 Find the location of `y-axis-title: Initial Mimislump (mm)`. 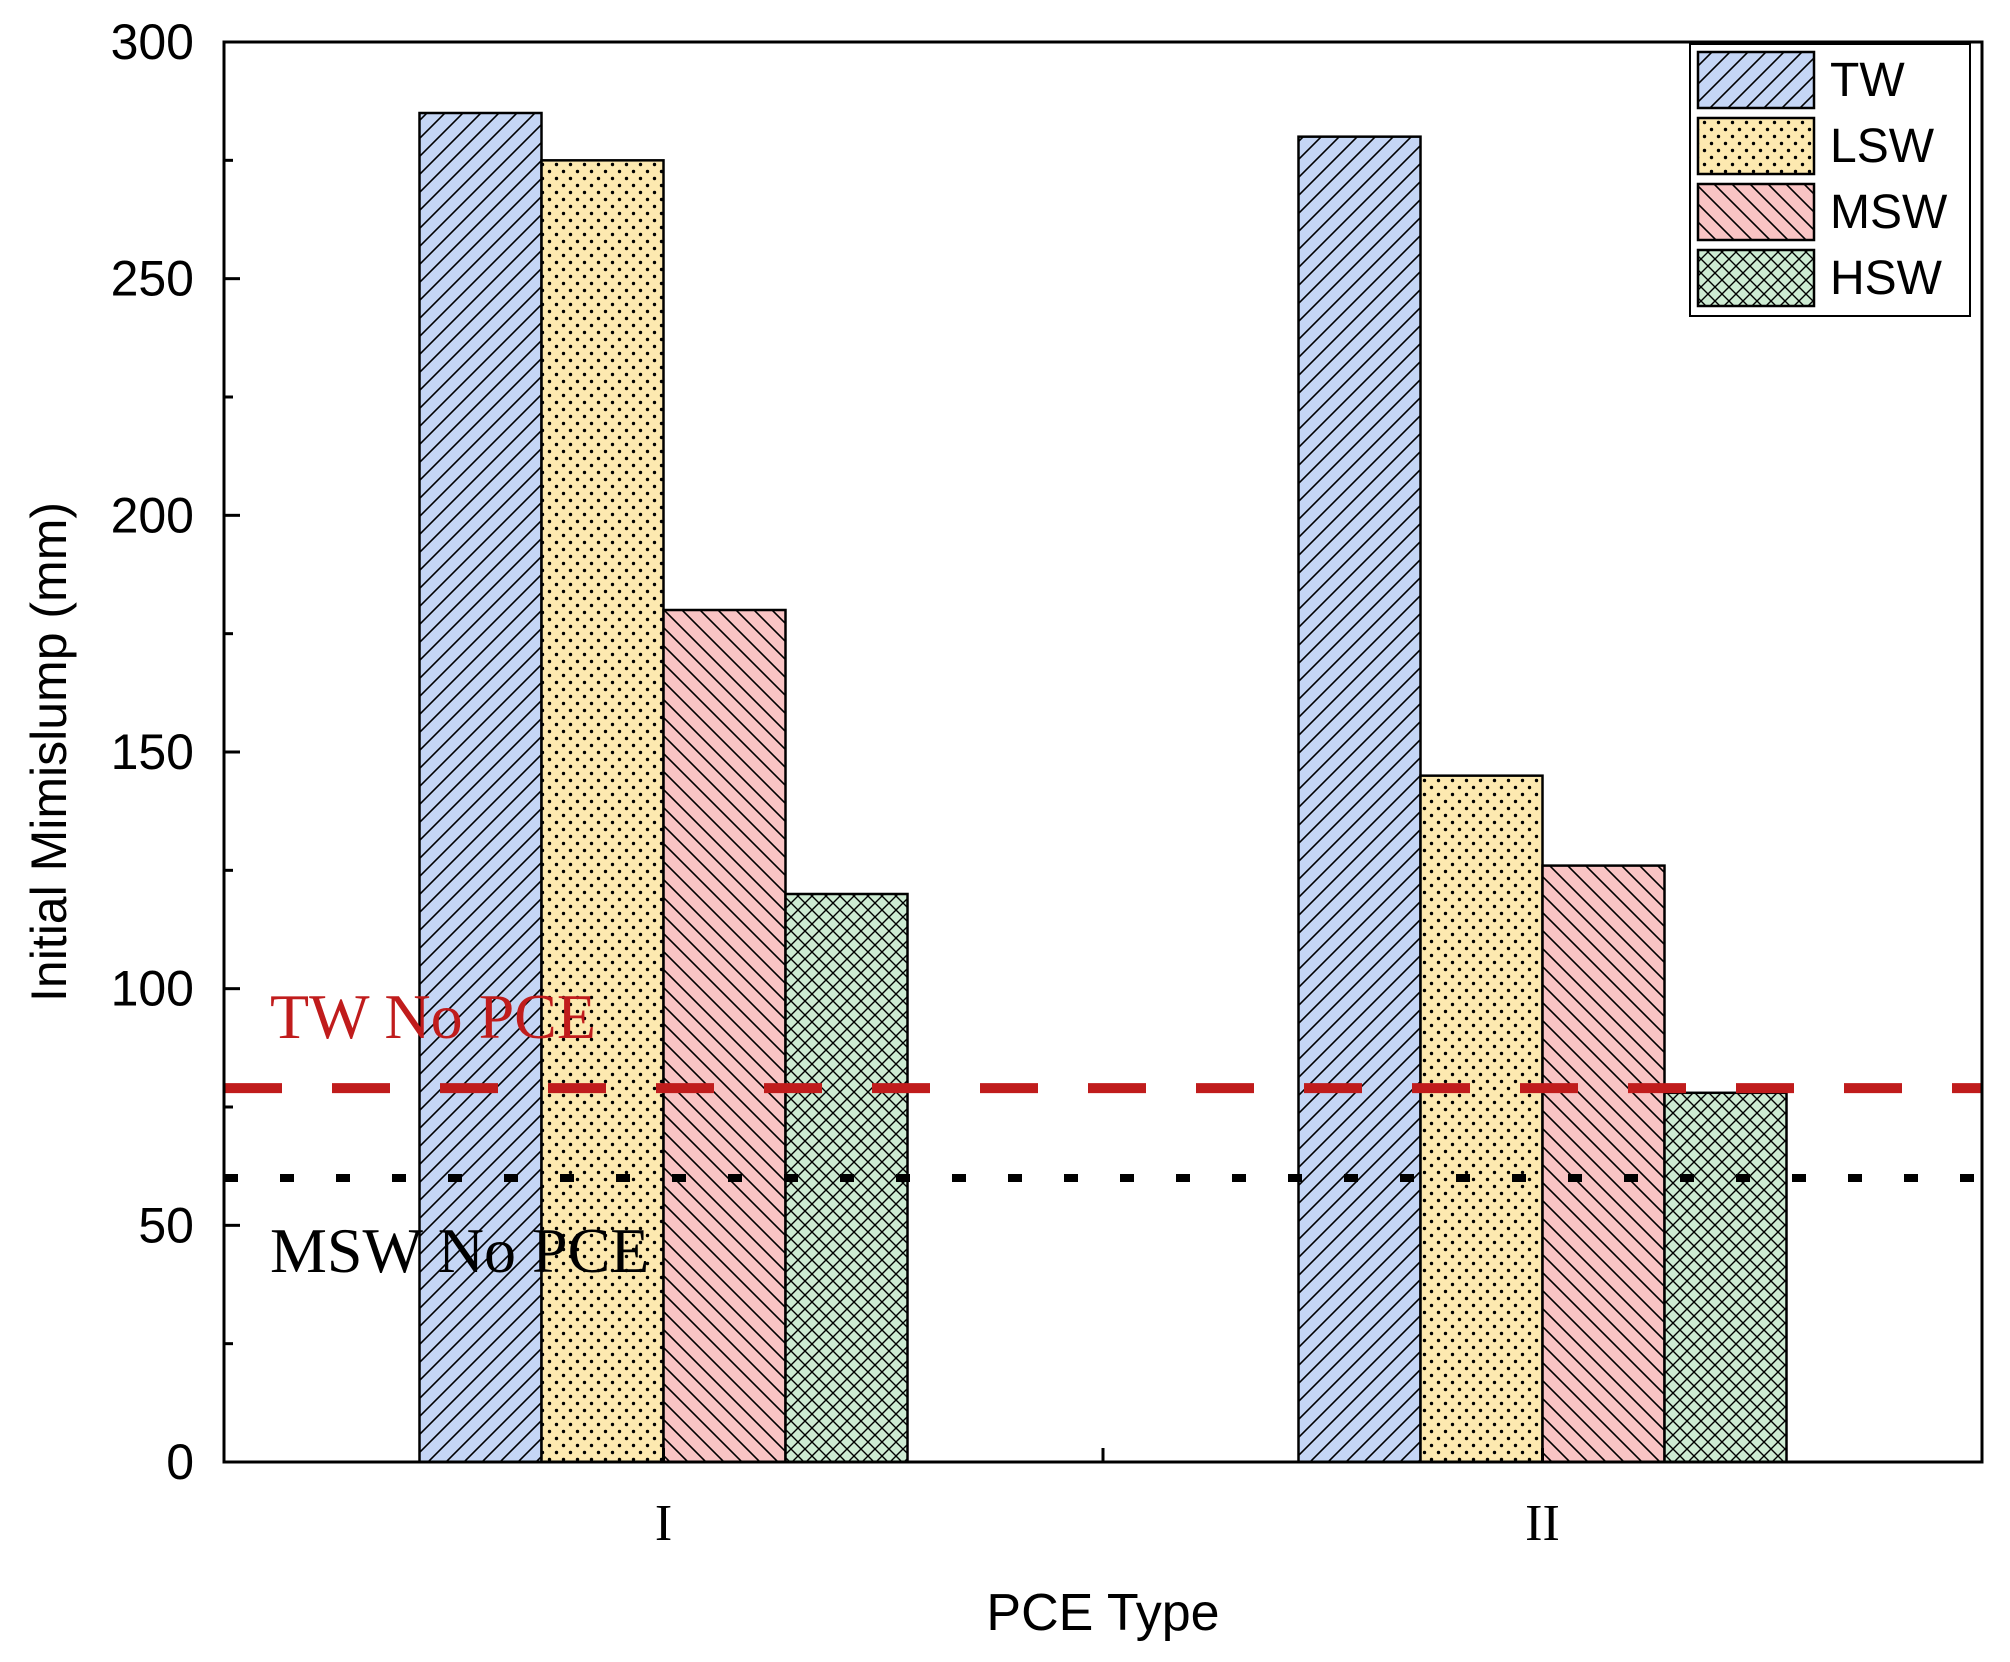

y-axis-title: Initial Mimislump (mm) is located at coordinates (49, 752).